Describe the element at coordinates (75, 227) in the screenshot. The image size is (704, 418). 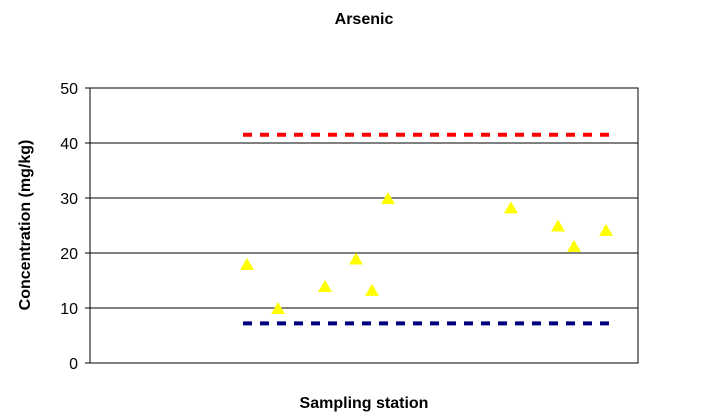
I see `y-axis-ticks: 0 10 20 30 40 50` at that location.